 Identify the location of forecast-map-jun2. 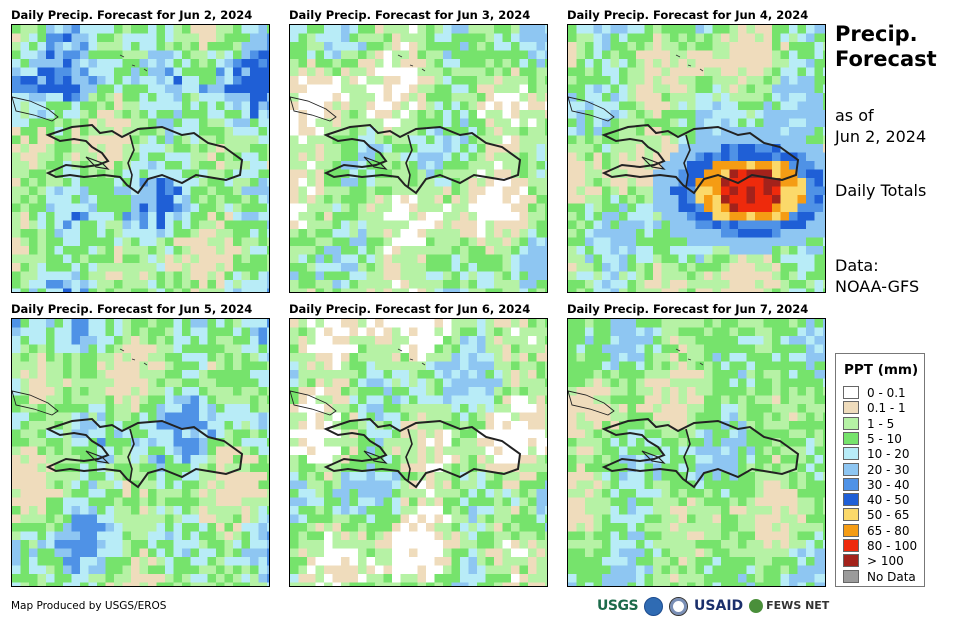
(140, 158).